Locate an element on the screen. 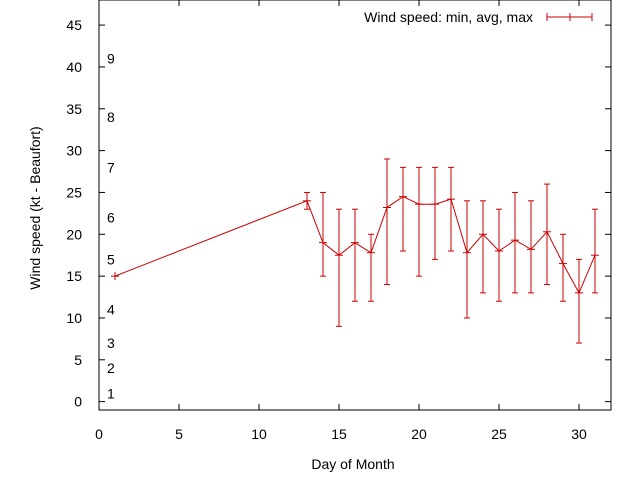 The height and width of the screenshot is (480, 640). beaufort-label: 9 is located at coordinates (111, 59).